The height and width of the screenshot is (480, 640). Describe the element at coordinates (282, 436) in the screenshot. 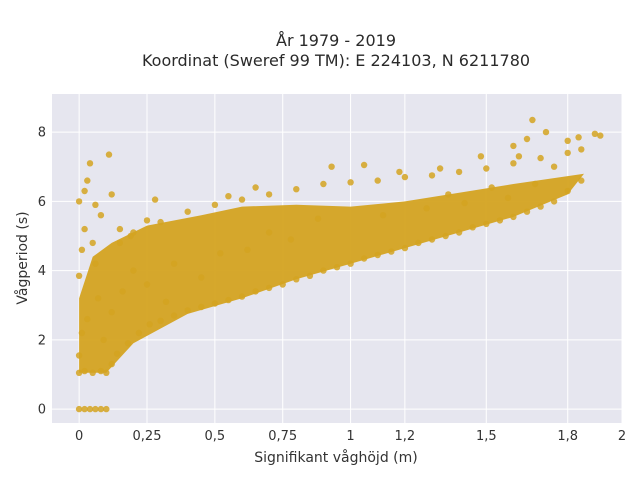

I see `x-tick-label-3: 0,75` at that location.